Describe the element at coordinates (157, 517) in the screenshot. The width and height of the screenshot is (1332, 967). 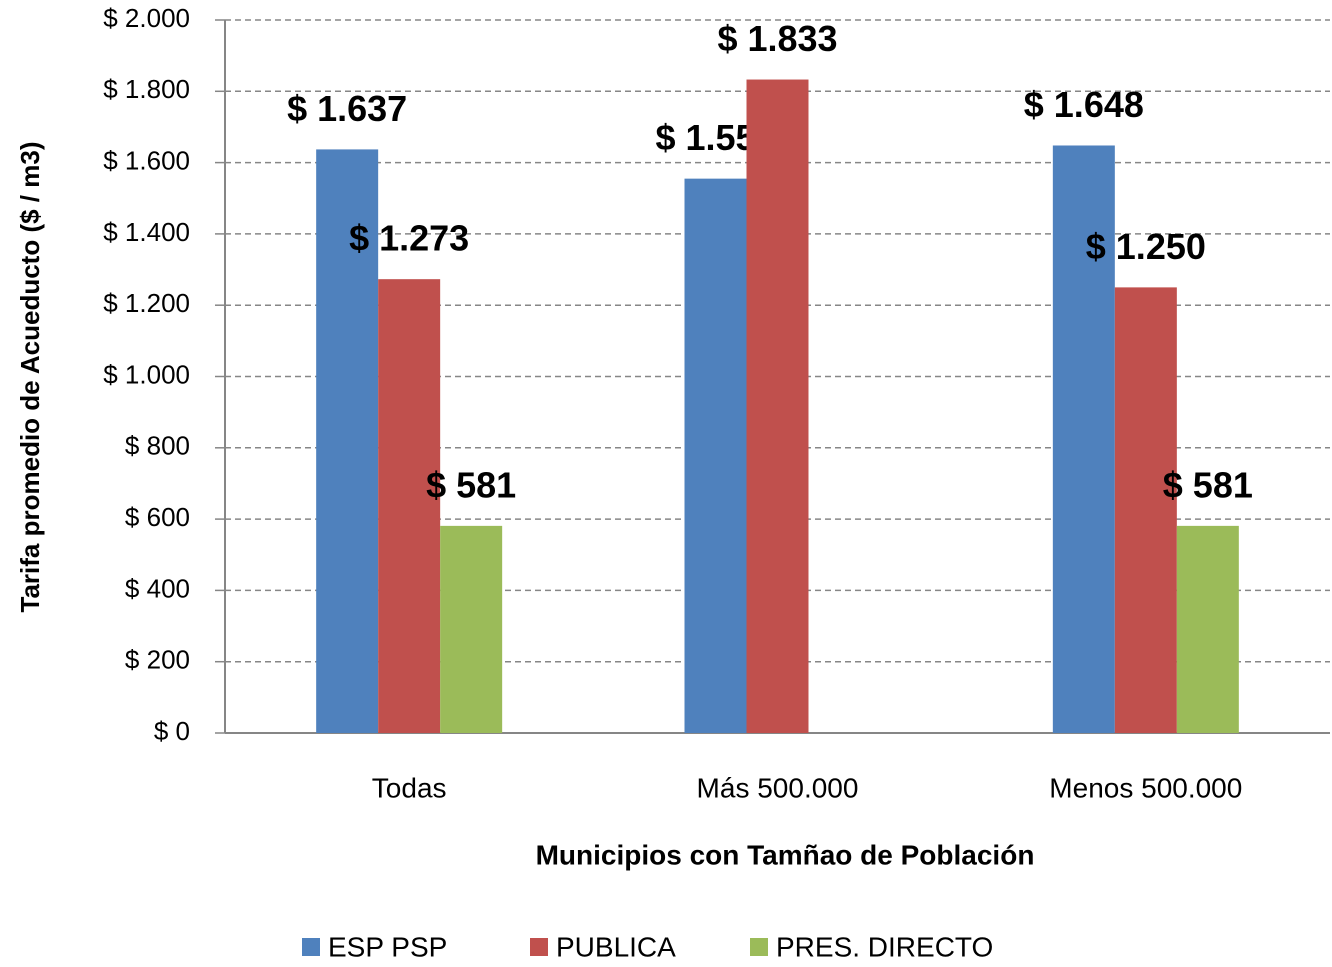
I see `y-tick-label: $ 600` at that location.